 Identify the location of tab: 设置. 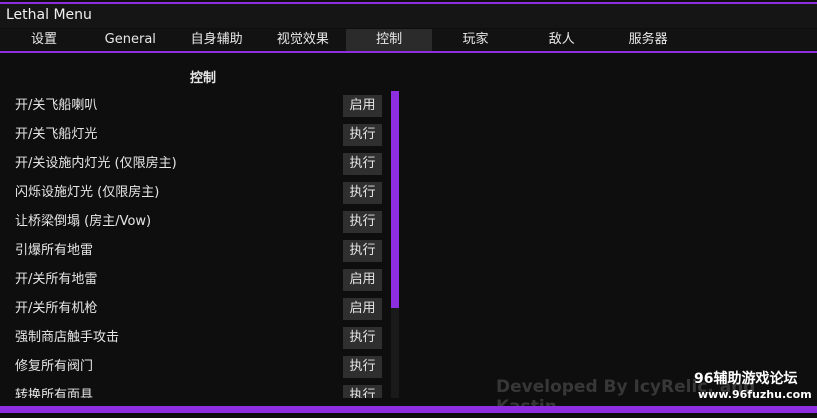
(43, 39).